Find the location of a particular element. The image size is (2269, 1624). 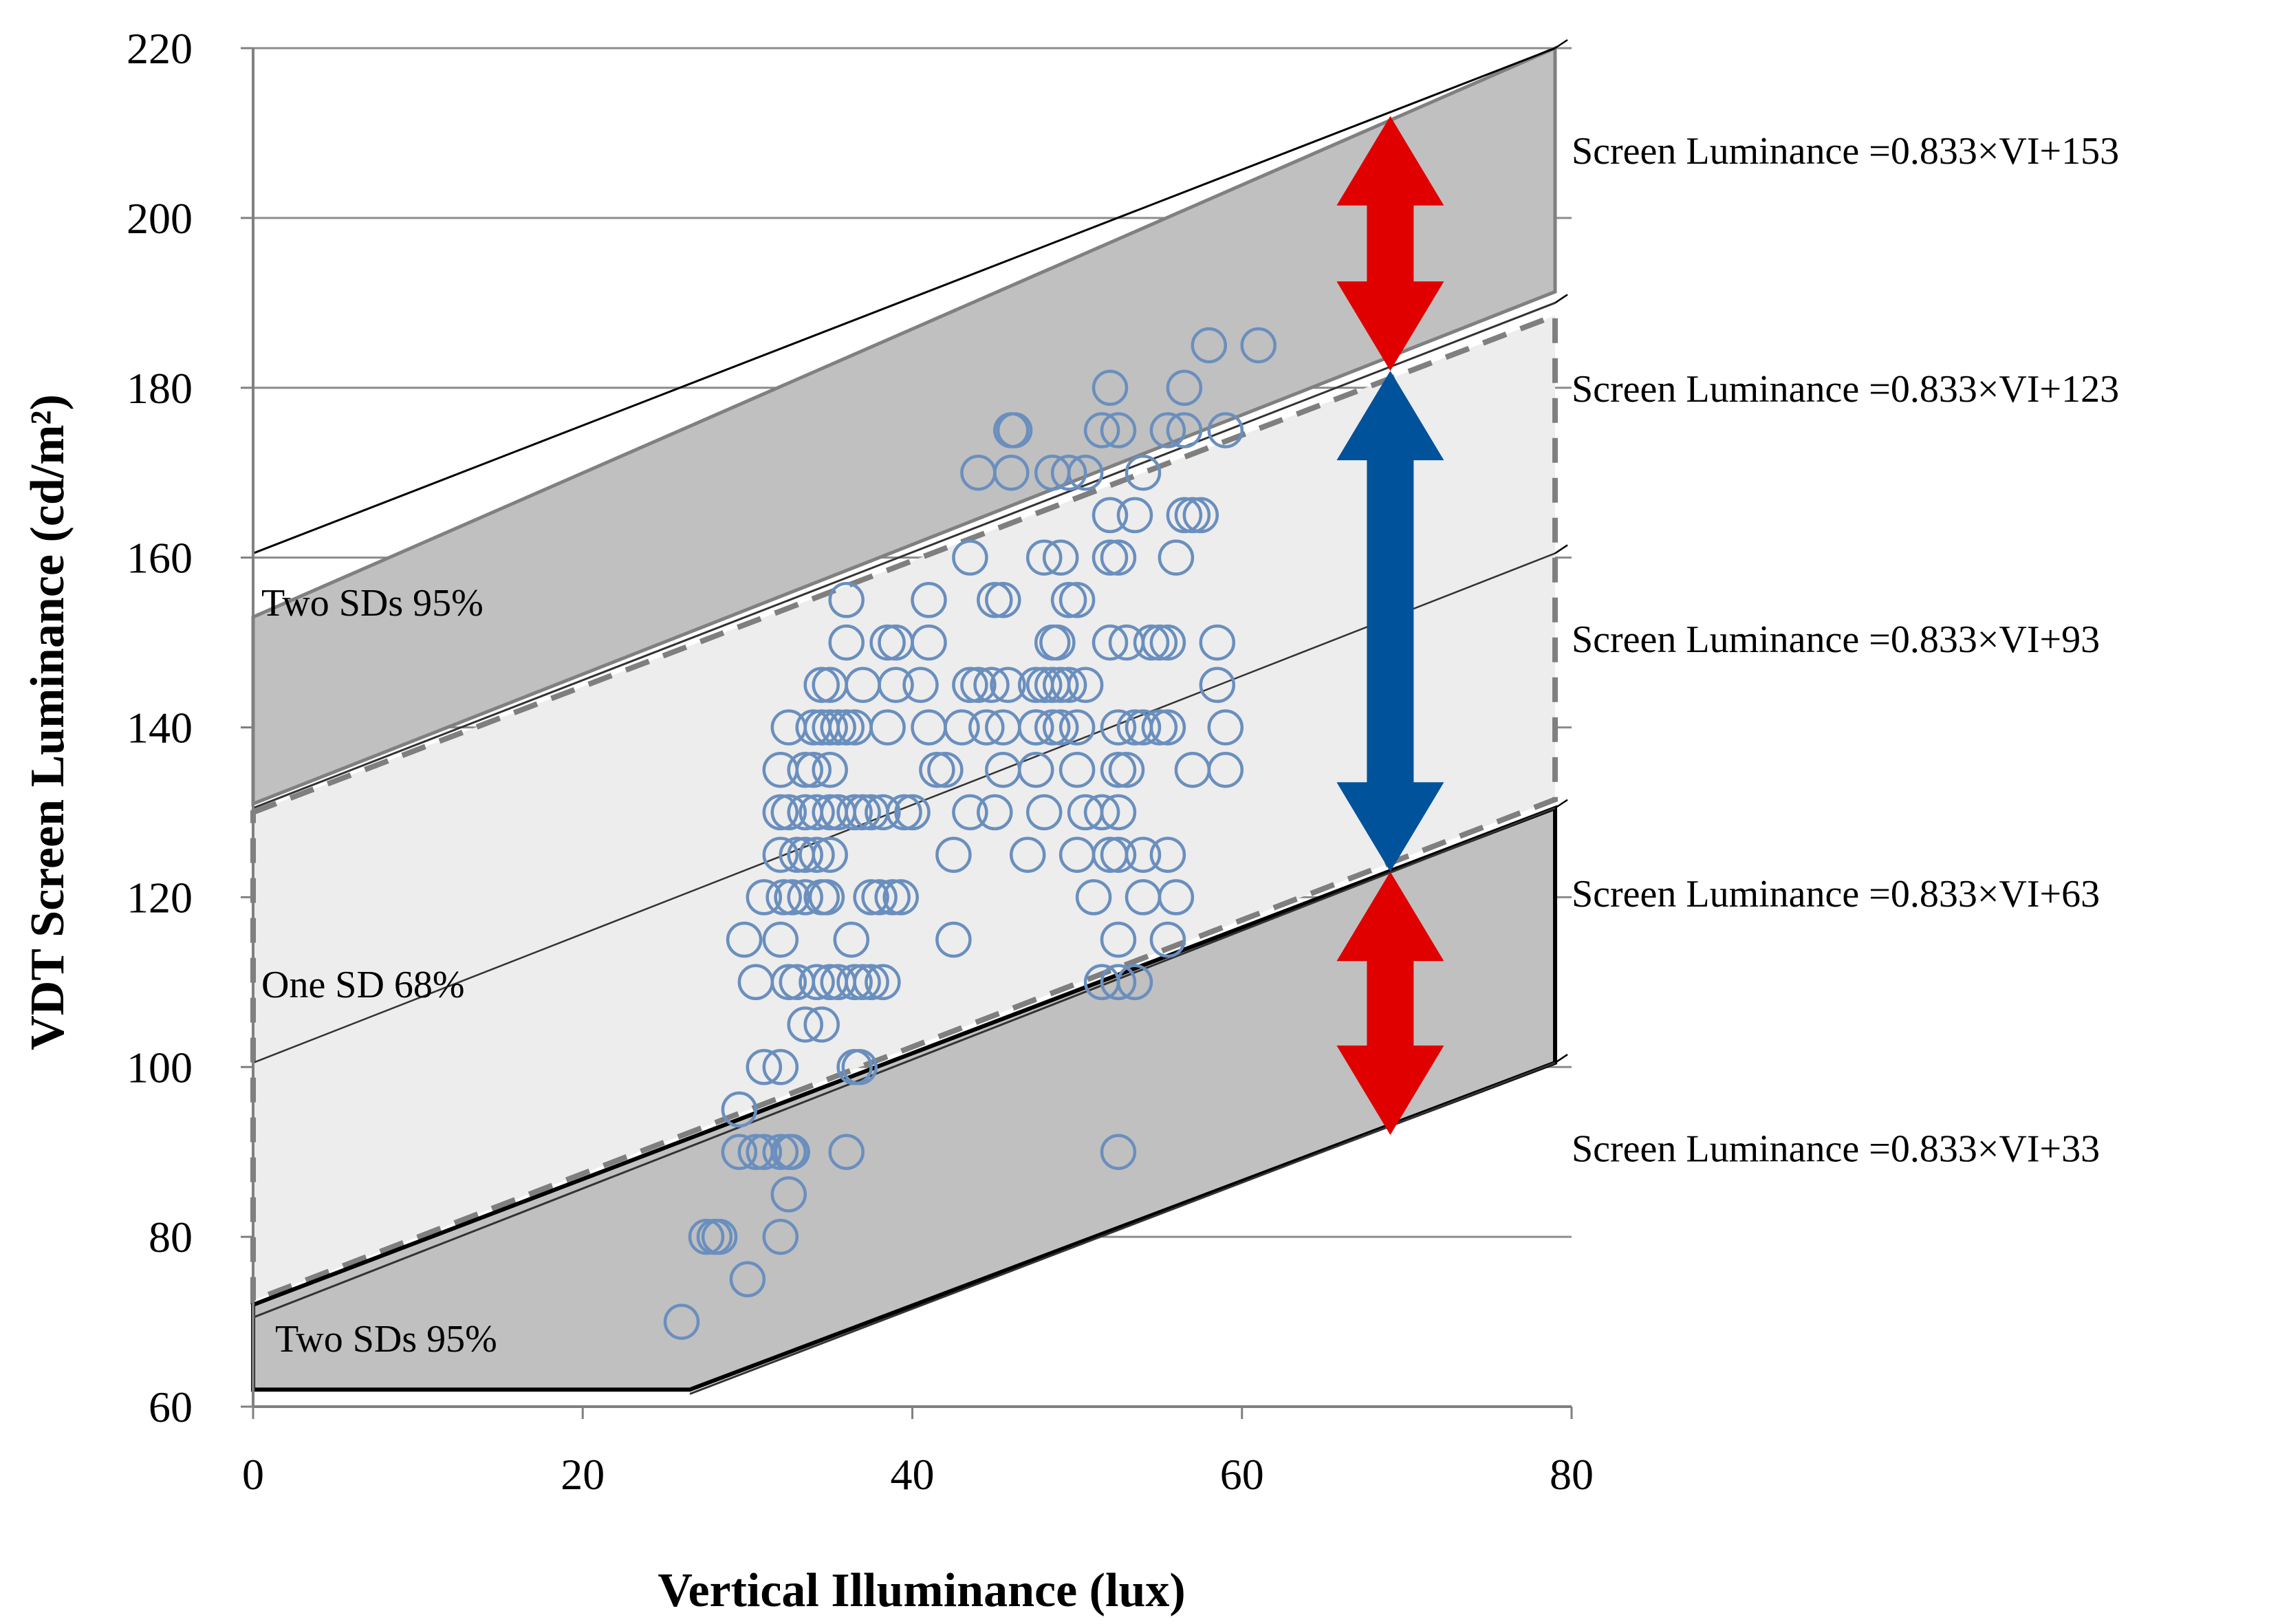

equation-label-2: Screen Luminance =0.833×VI+123 is located at coordinates (1846, 389).